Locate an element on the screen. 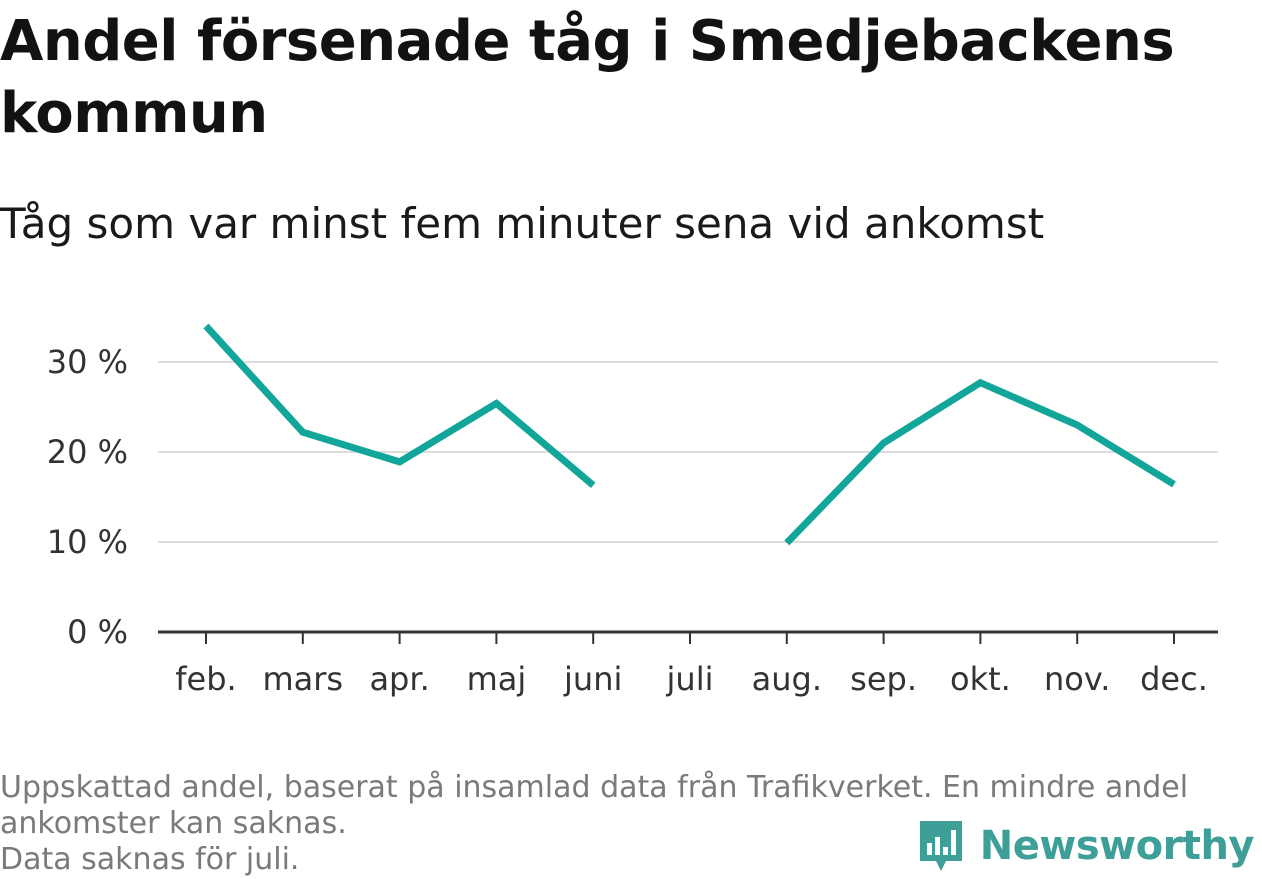 This screenshot has height=879, width=1262. y-tick-label: 10 % is located at coordinates (87, 542).